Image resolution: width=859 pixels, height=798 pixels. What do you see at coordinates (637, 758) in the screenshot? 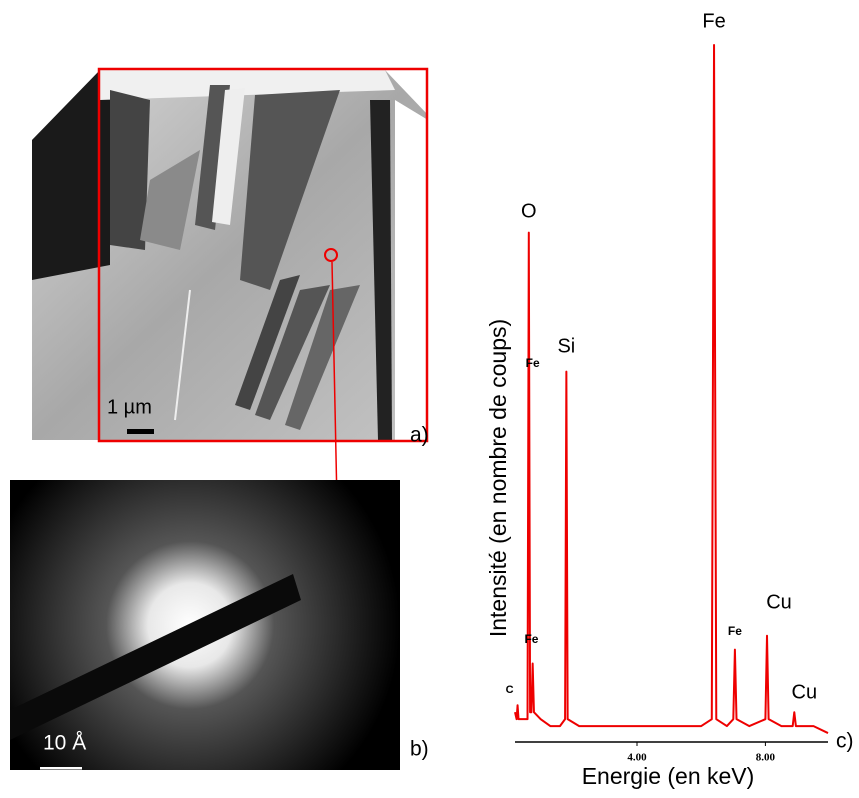
I see `x-tick-label: 4.00` at bounding box center [637, 758].